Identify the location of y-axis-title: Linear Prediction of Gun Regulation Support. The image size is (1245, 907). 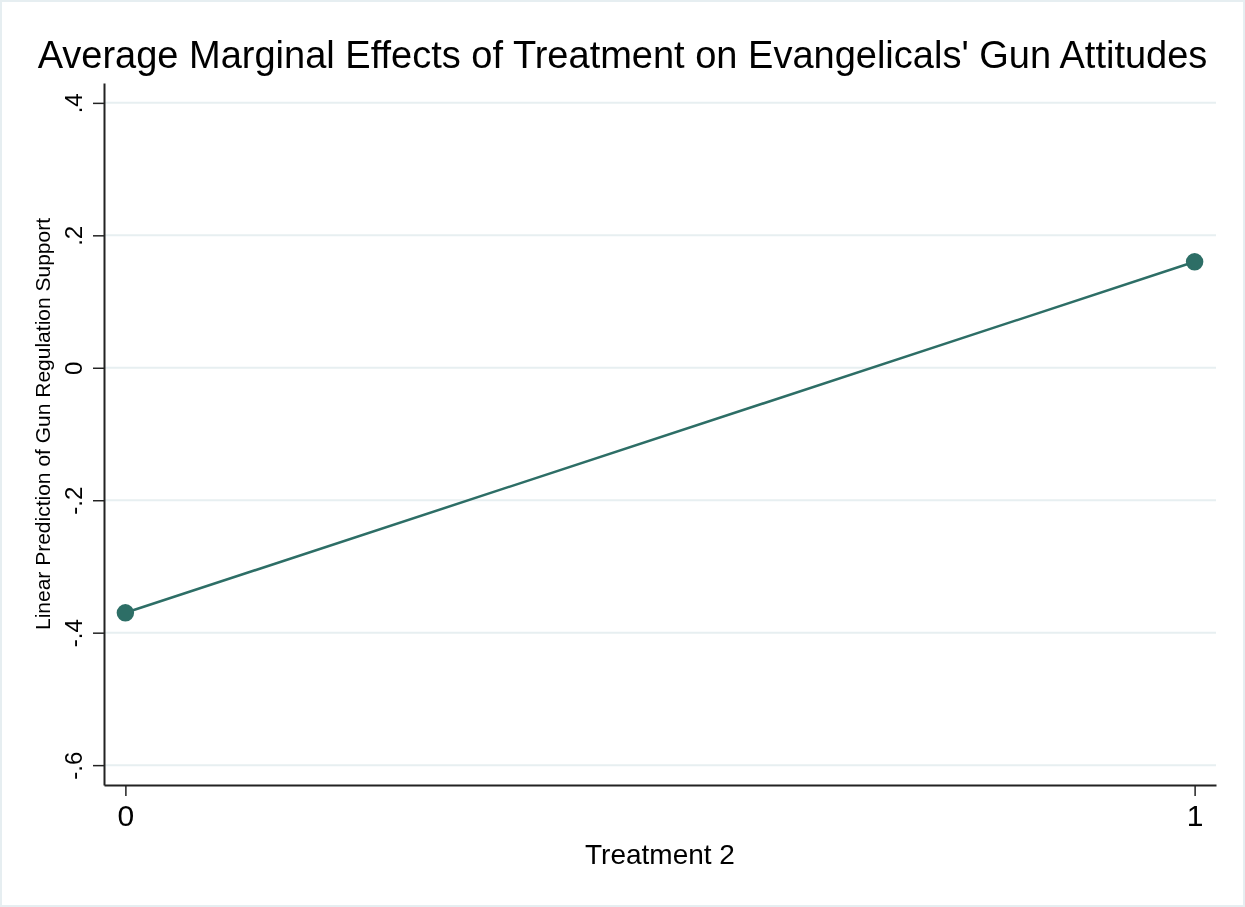
(42, 424).